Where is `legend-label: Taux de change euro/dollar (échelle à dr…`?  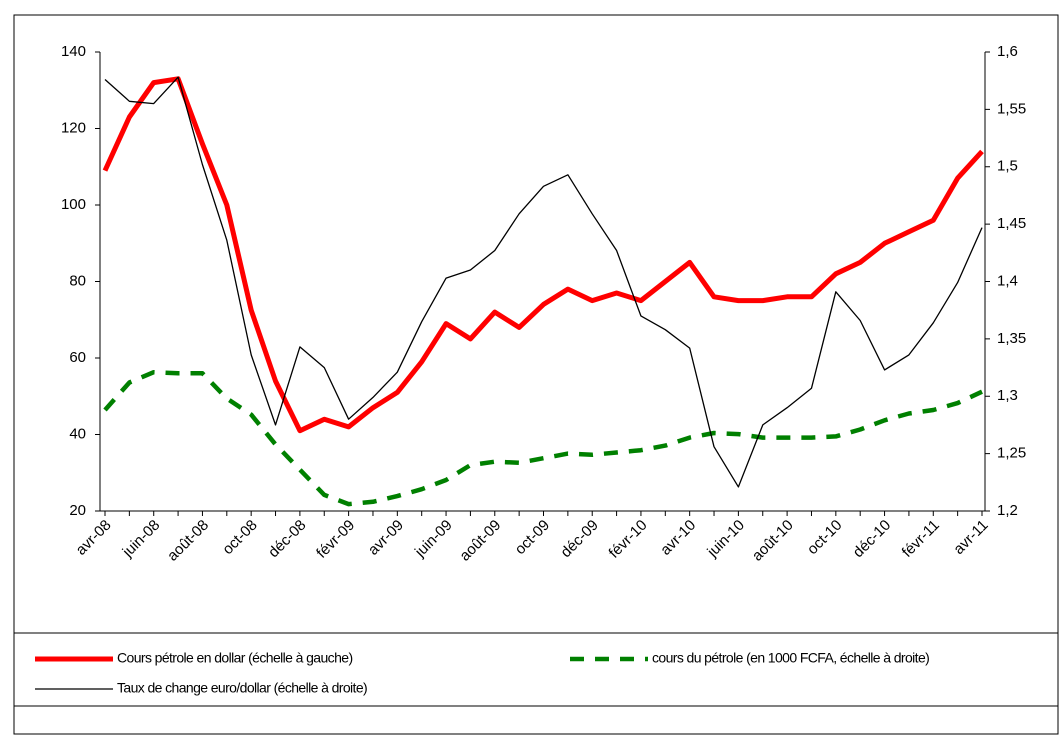
legend-label: Taux de change euro/dollar (échelle à dr… is located at coordinates (242, 688).